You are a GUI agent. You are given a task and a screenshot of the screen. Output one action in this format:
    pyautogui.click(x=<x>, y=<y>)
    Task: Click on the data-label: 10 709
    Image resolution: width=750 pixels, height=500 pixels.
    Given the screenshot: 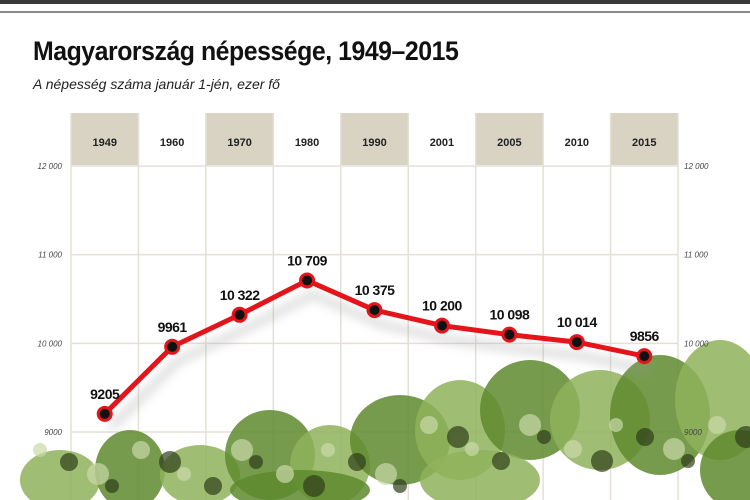 What is the action you would take?
    pyautogui.click(x=307, y=260)
    